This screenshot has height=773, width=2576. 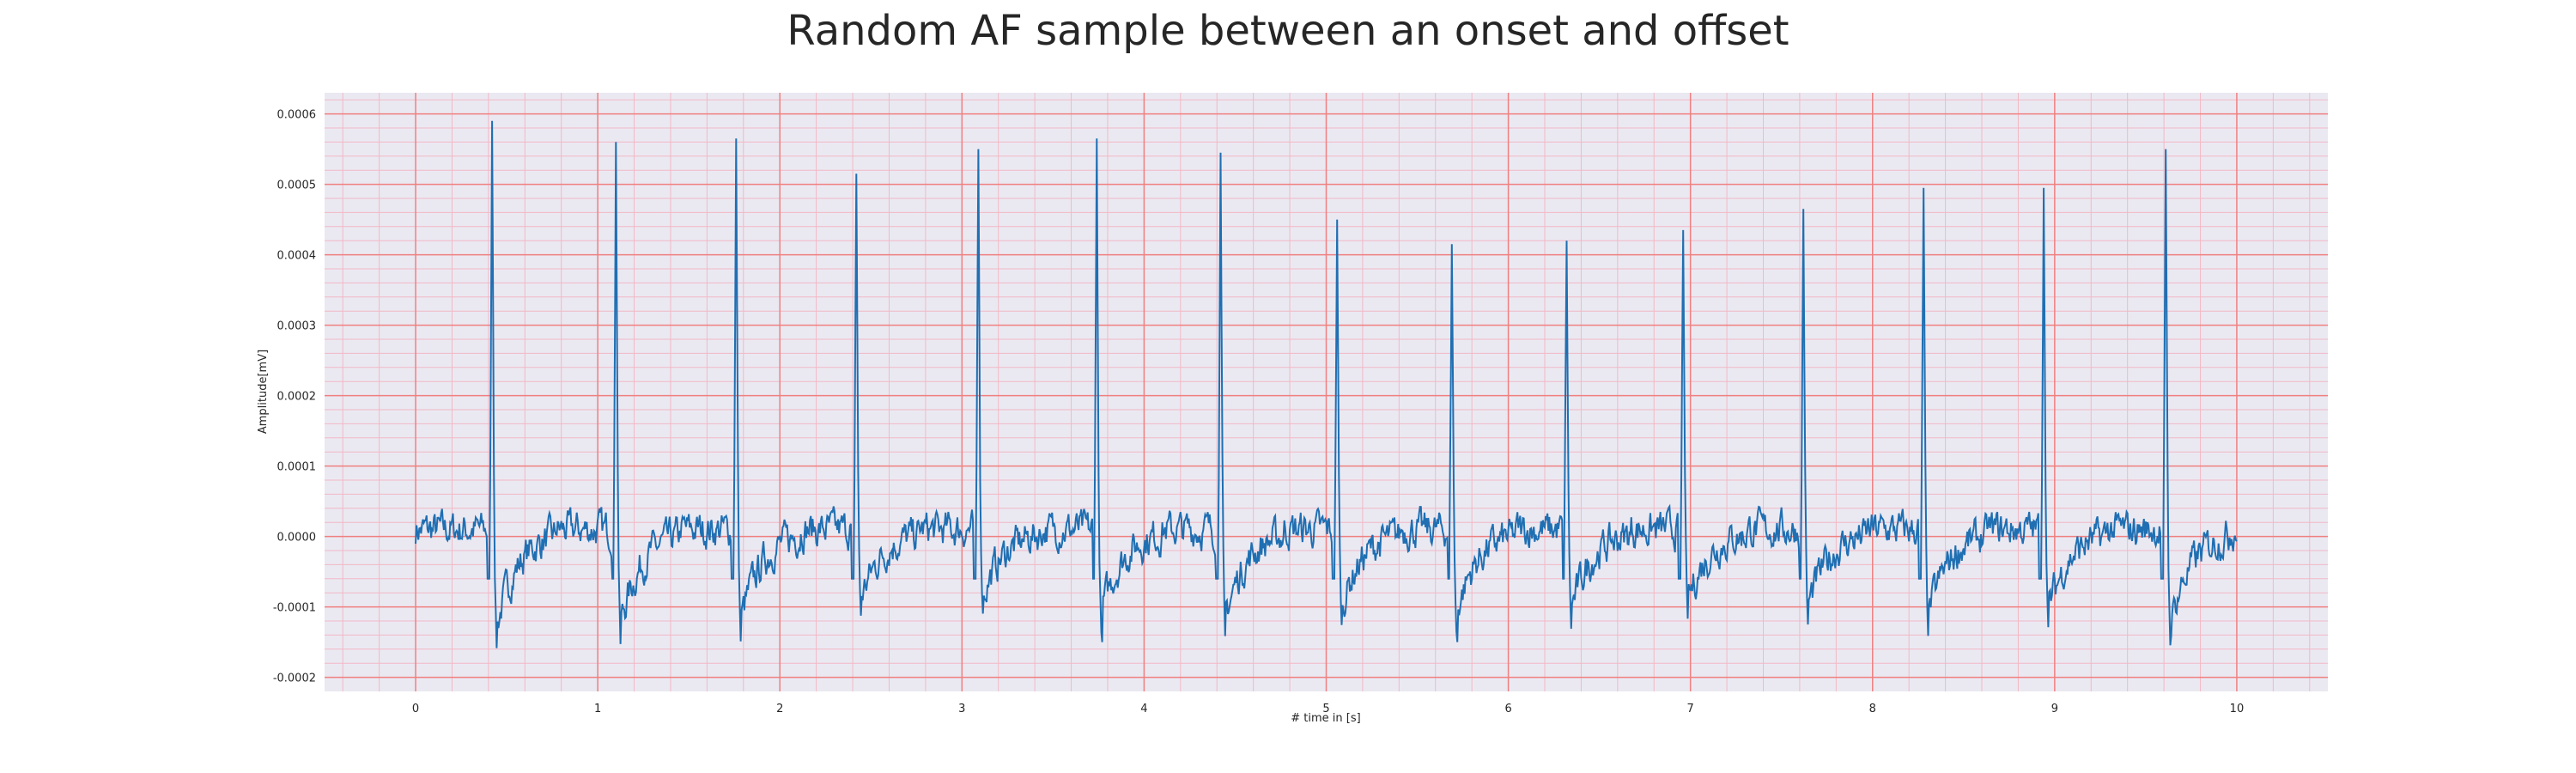 What do you see at coordinates (2054, 709) in the screenshot?
I see `x-tick-label: 9` at bounding box center [2054, 709].